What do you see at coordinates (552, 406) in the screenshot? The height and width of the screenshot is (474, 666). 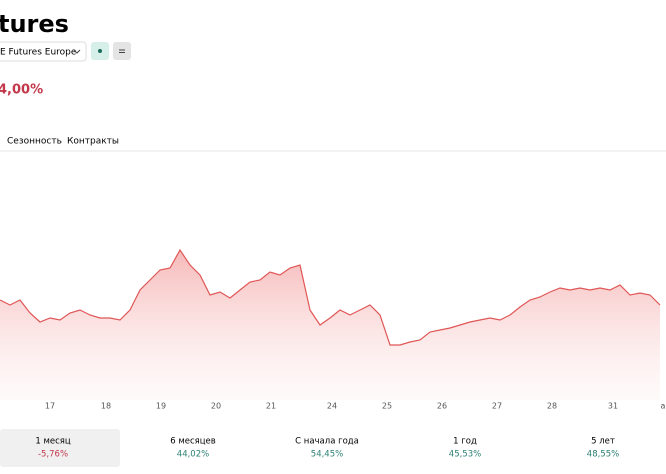 I see `x-tick-label: 28` at bounding box center [552, 406].